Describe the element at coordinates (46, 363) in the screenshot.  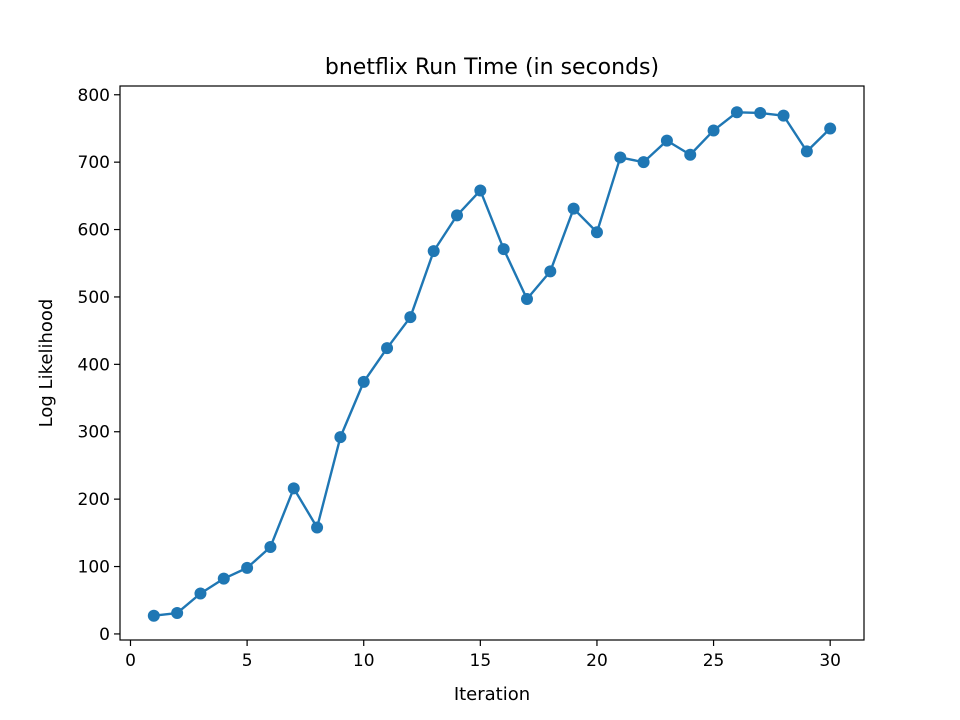
I see `y-axis-label: Log Likelihood` at that location.